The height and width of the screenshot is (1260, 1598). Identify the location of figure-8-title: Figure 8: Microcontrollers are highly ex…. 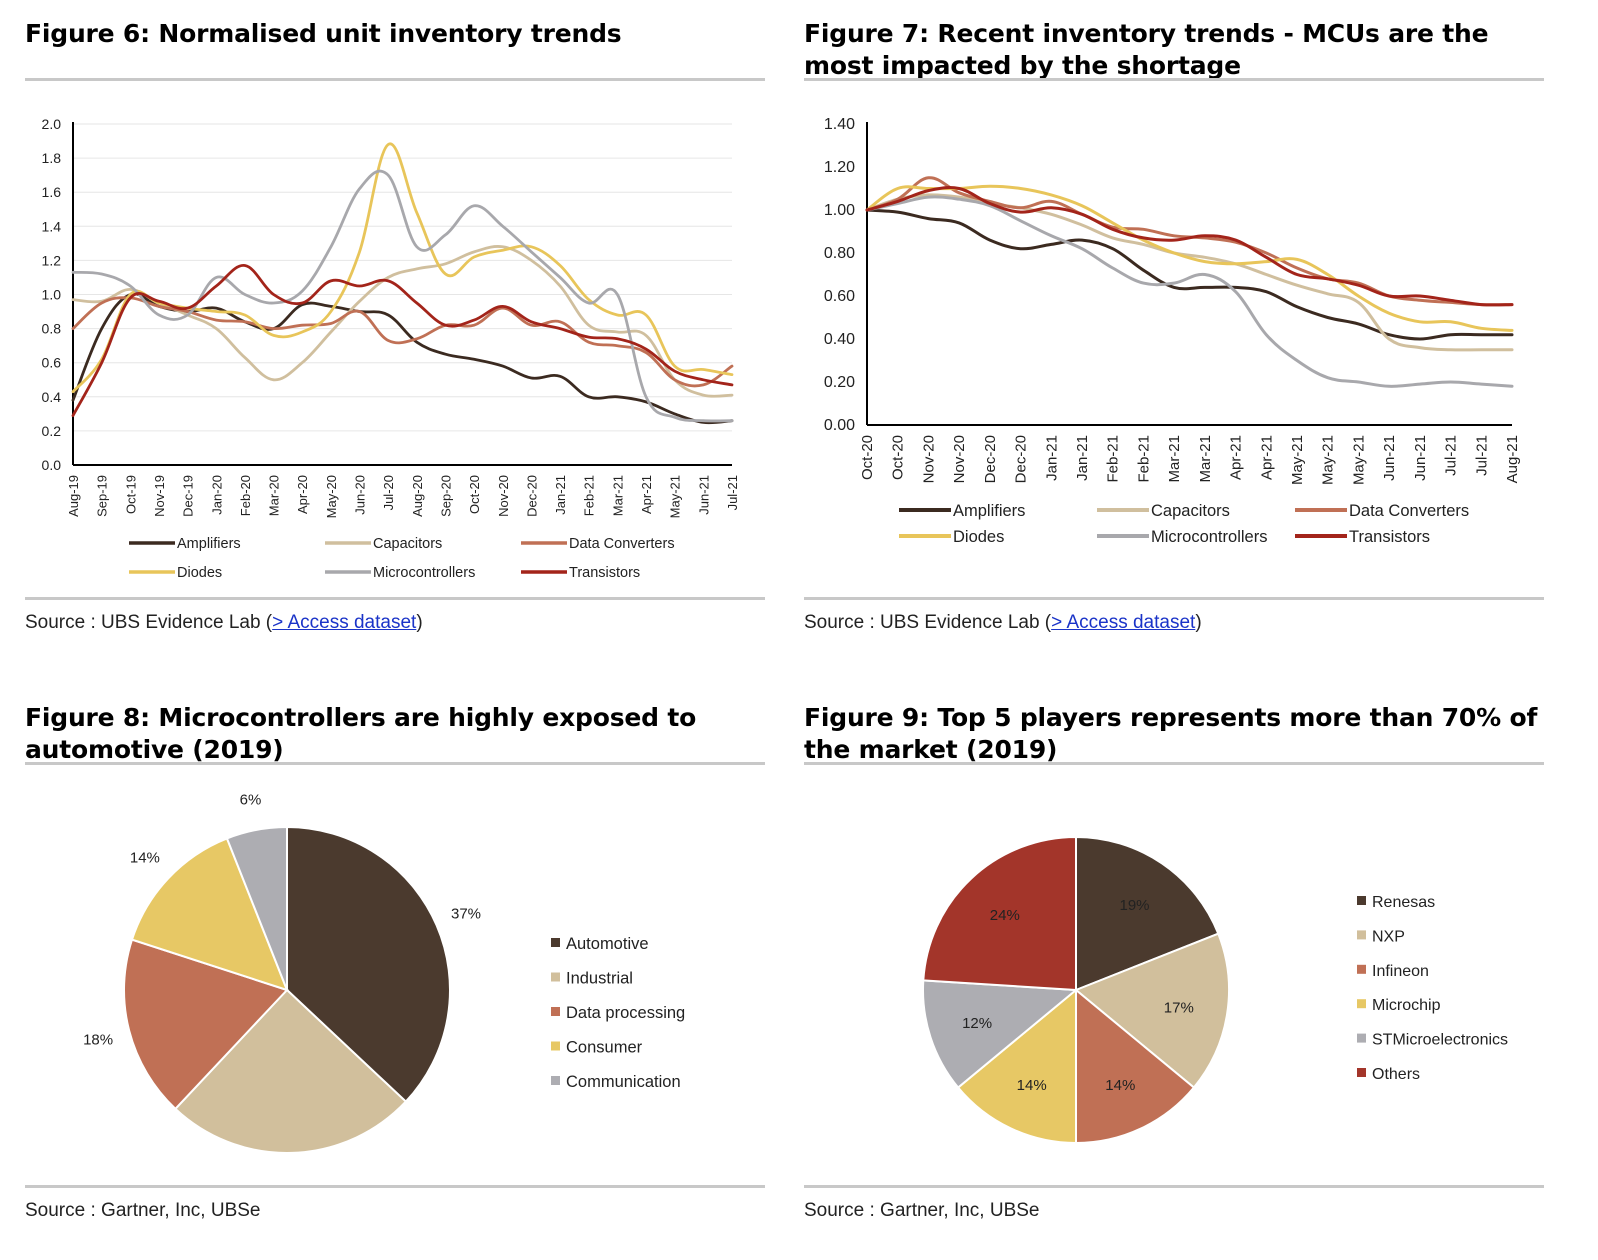
(361, 733).